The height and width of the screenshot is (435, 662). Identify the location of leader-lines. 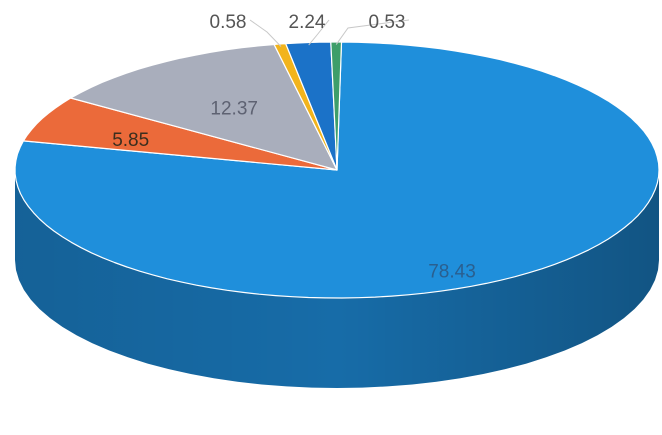
(329, 33).